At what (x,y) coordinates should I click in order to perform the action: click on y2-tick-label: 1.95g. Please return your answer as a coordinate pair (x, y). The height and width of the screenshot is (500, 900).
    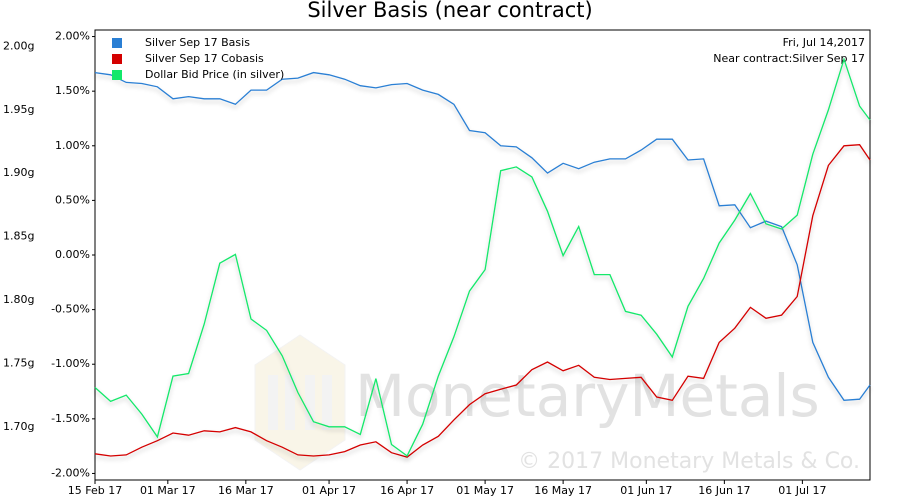
    Looking at the image, I should click on (18, 109).